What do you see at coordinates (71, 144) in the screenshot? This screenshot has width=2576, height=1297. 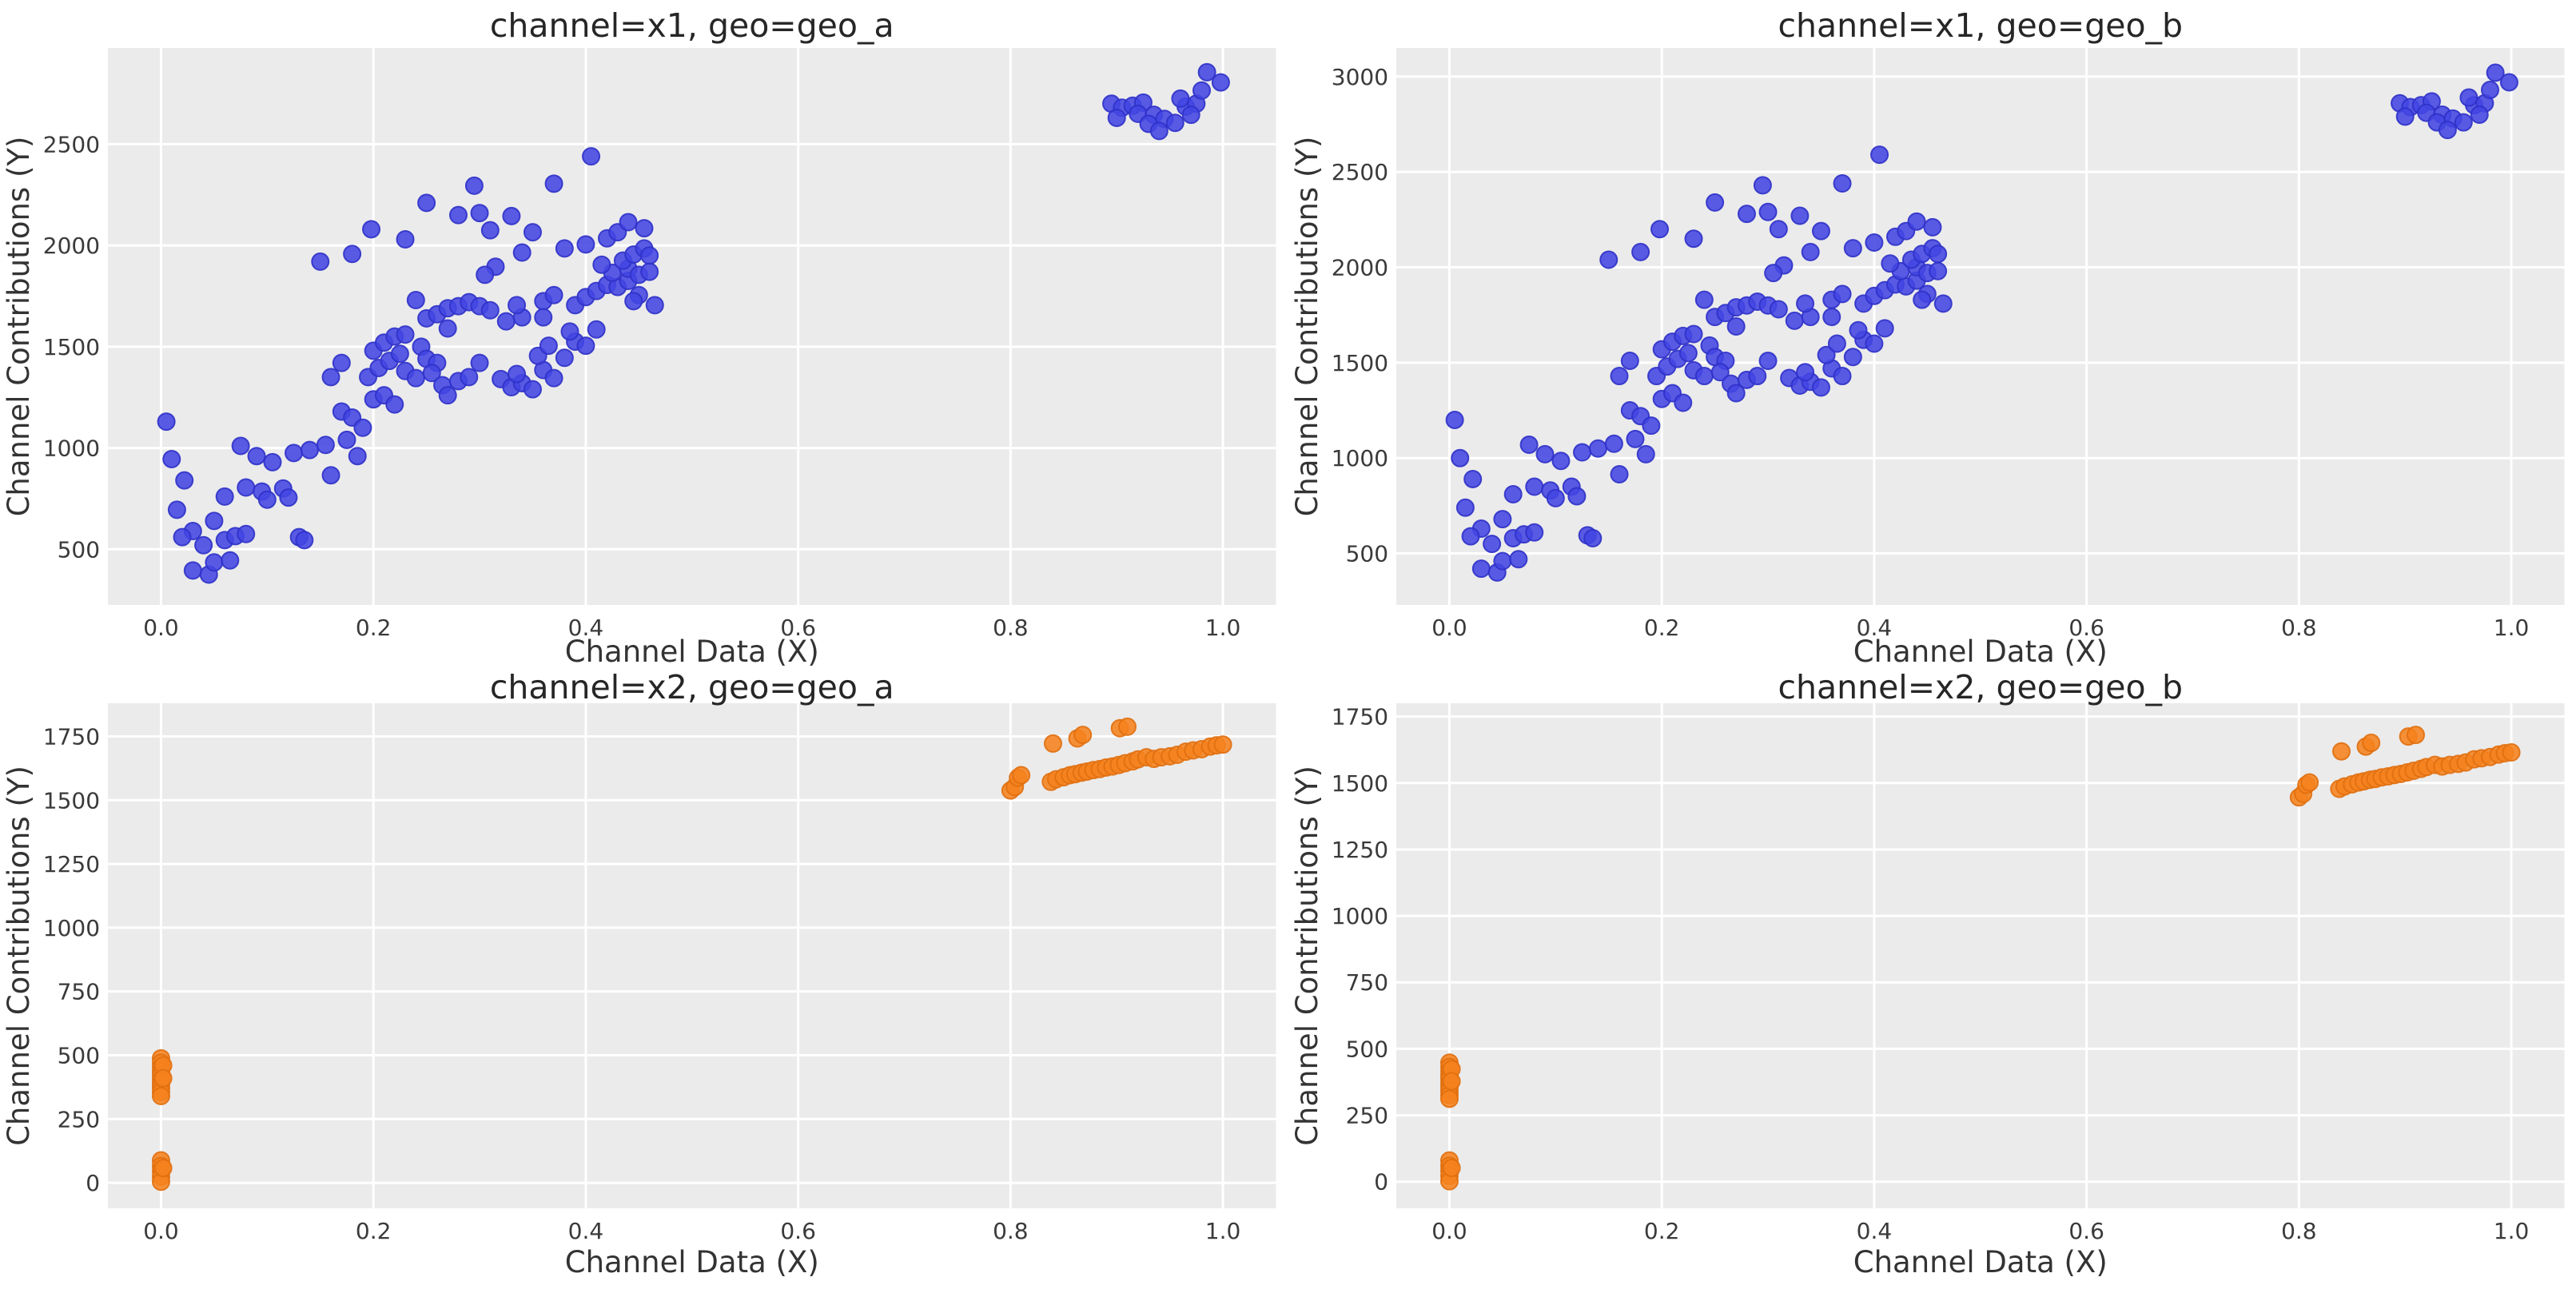 I see `y-tick-label: 2500` at bounding box center [71, 144].